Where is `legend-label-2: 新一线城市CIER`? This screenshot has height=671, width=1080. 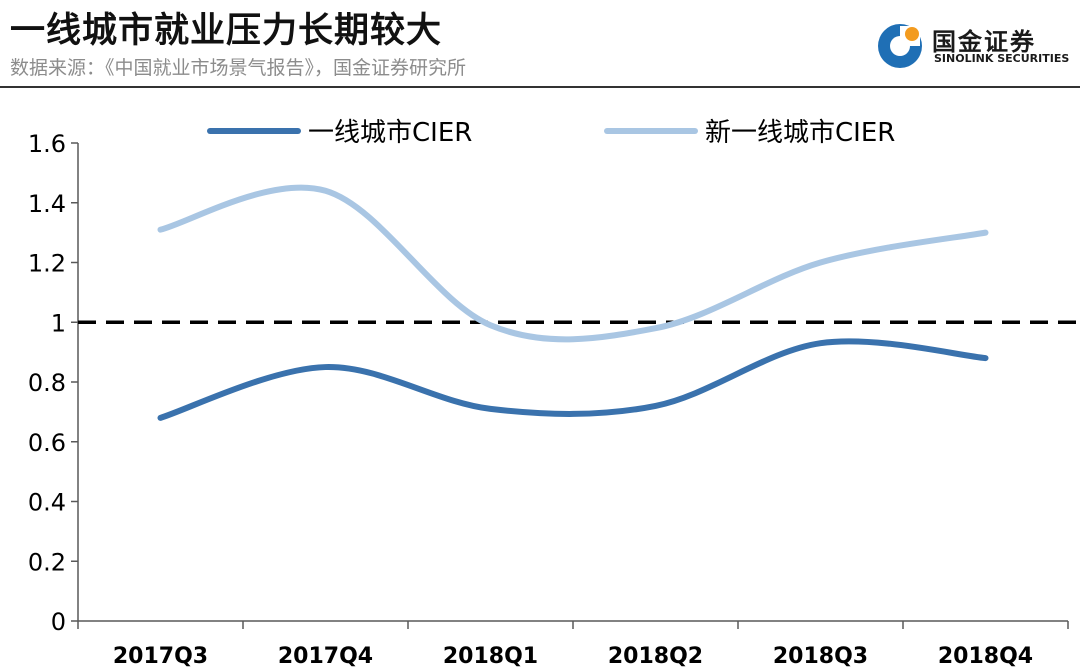 legend-label-2: 新一线城市CIER is located at coordinates (800, 133).